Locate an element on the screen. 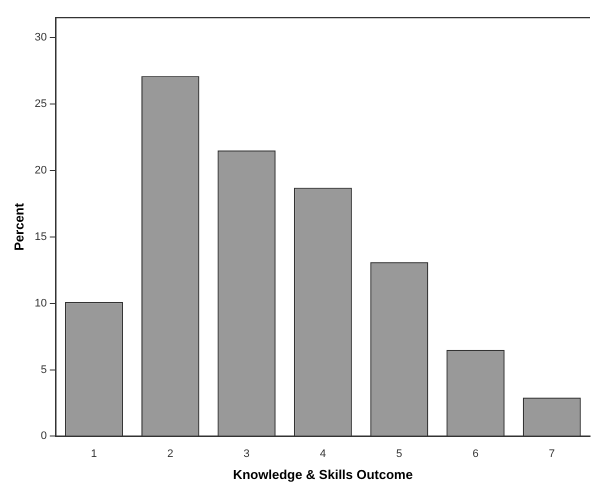 The height and width of the screenshot is (495, 608). x-tick-label: 2 is located at coordinates (170, 454).